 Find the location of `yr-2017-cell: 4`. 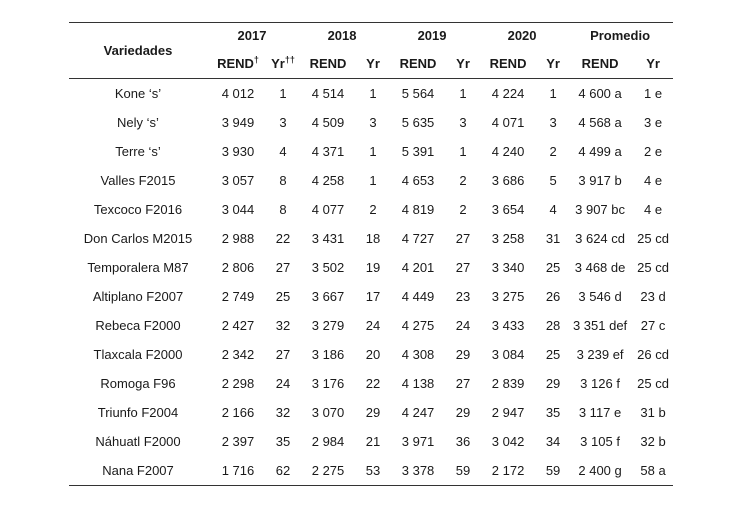

yr-2017-cell: 4 is located at coordinates (283, 151).